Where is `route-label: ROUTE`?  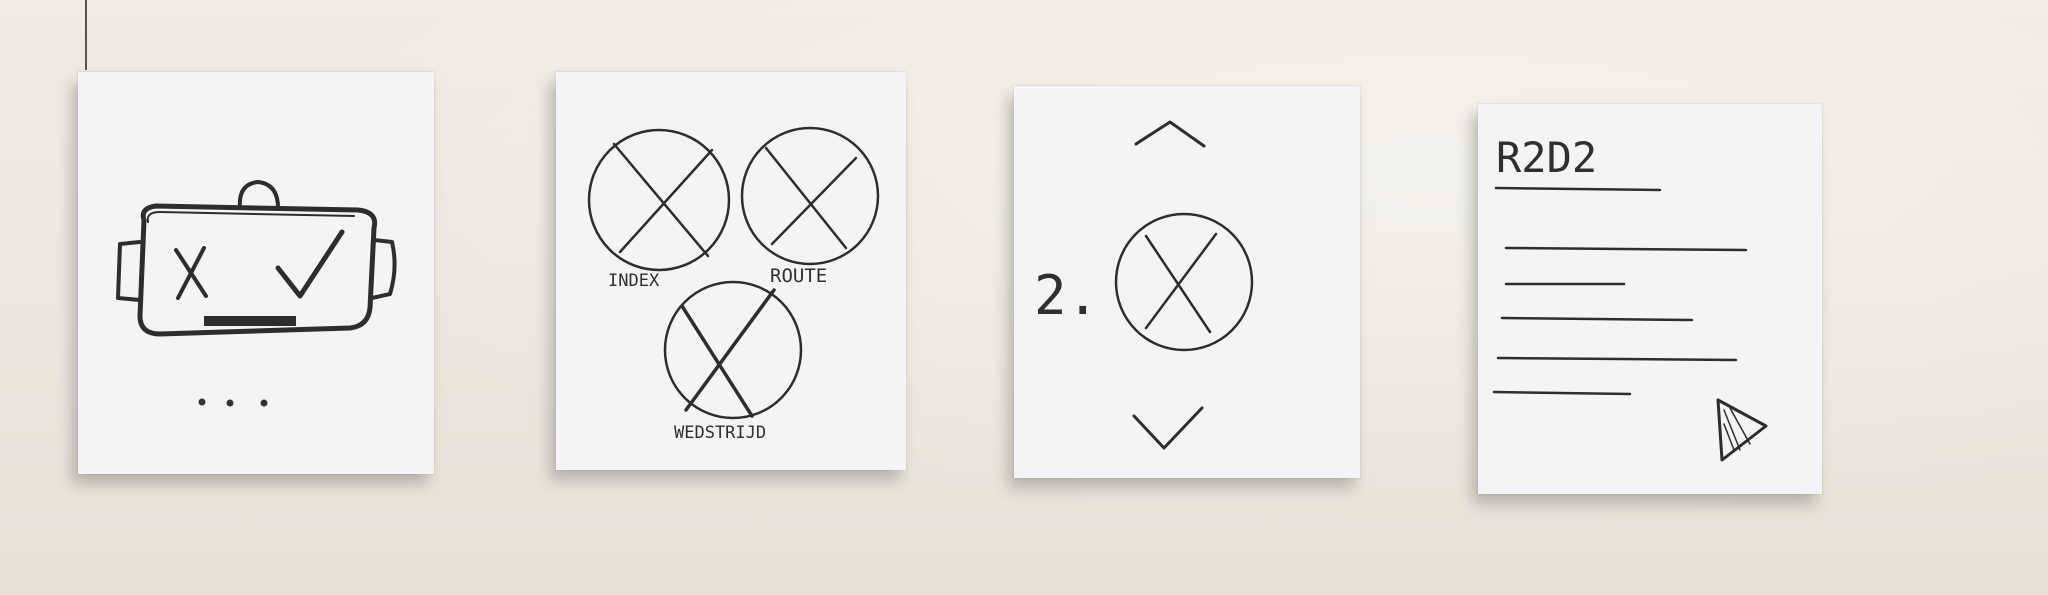
route-label: ROUTE is located at coordinates (798, 276).